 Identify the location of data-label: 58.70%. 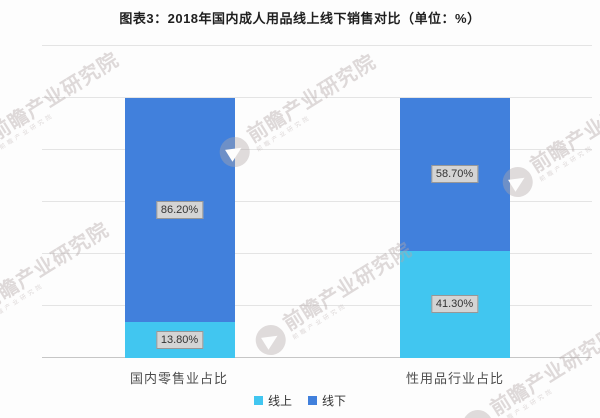
(454, 174).